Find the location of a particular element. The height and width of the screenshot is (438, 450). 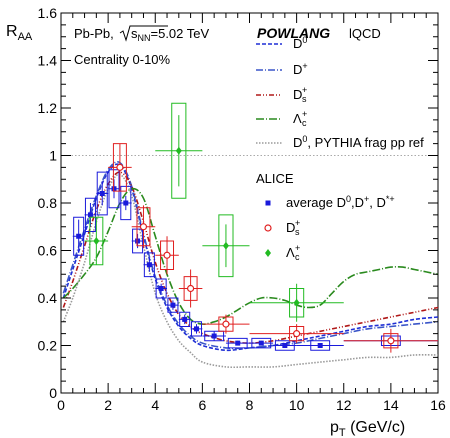

svg-text: sNN=5.02 TeV is located at coordinates (170, 34).